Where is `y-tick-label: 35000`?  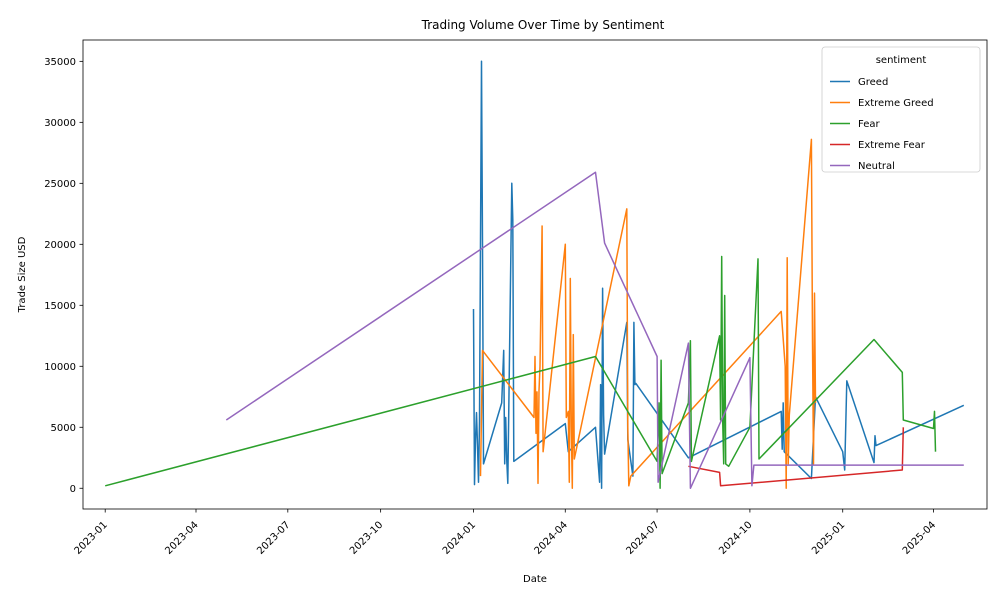 y-tick-label: 35000 is located at coordinates (60, 62).